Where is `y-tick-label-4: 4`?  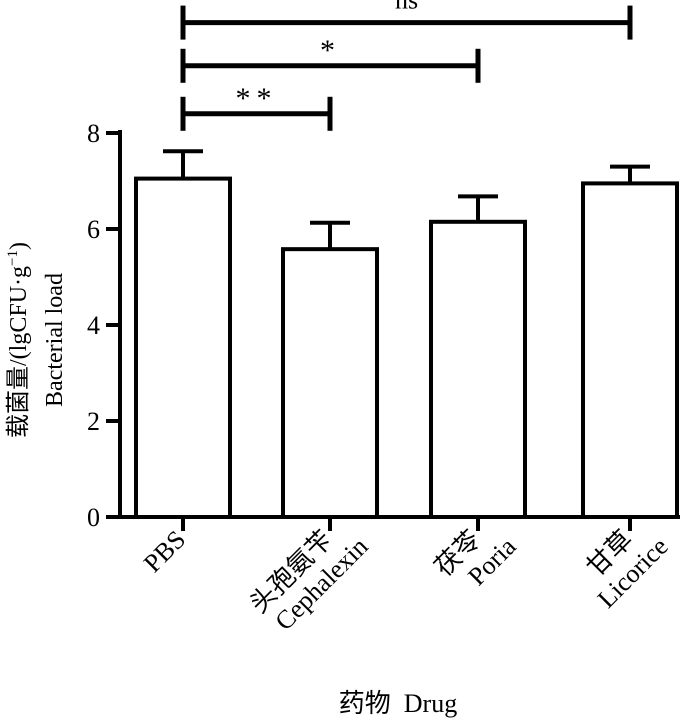
y-tick-label-4: 4 is located at coordinates (93, 325).